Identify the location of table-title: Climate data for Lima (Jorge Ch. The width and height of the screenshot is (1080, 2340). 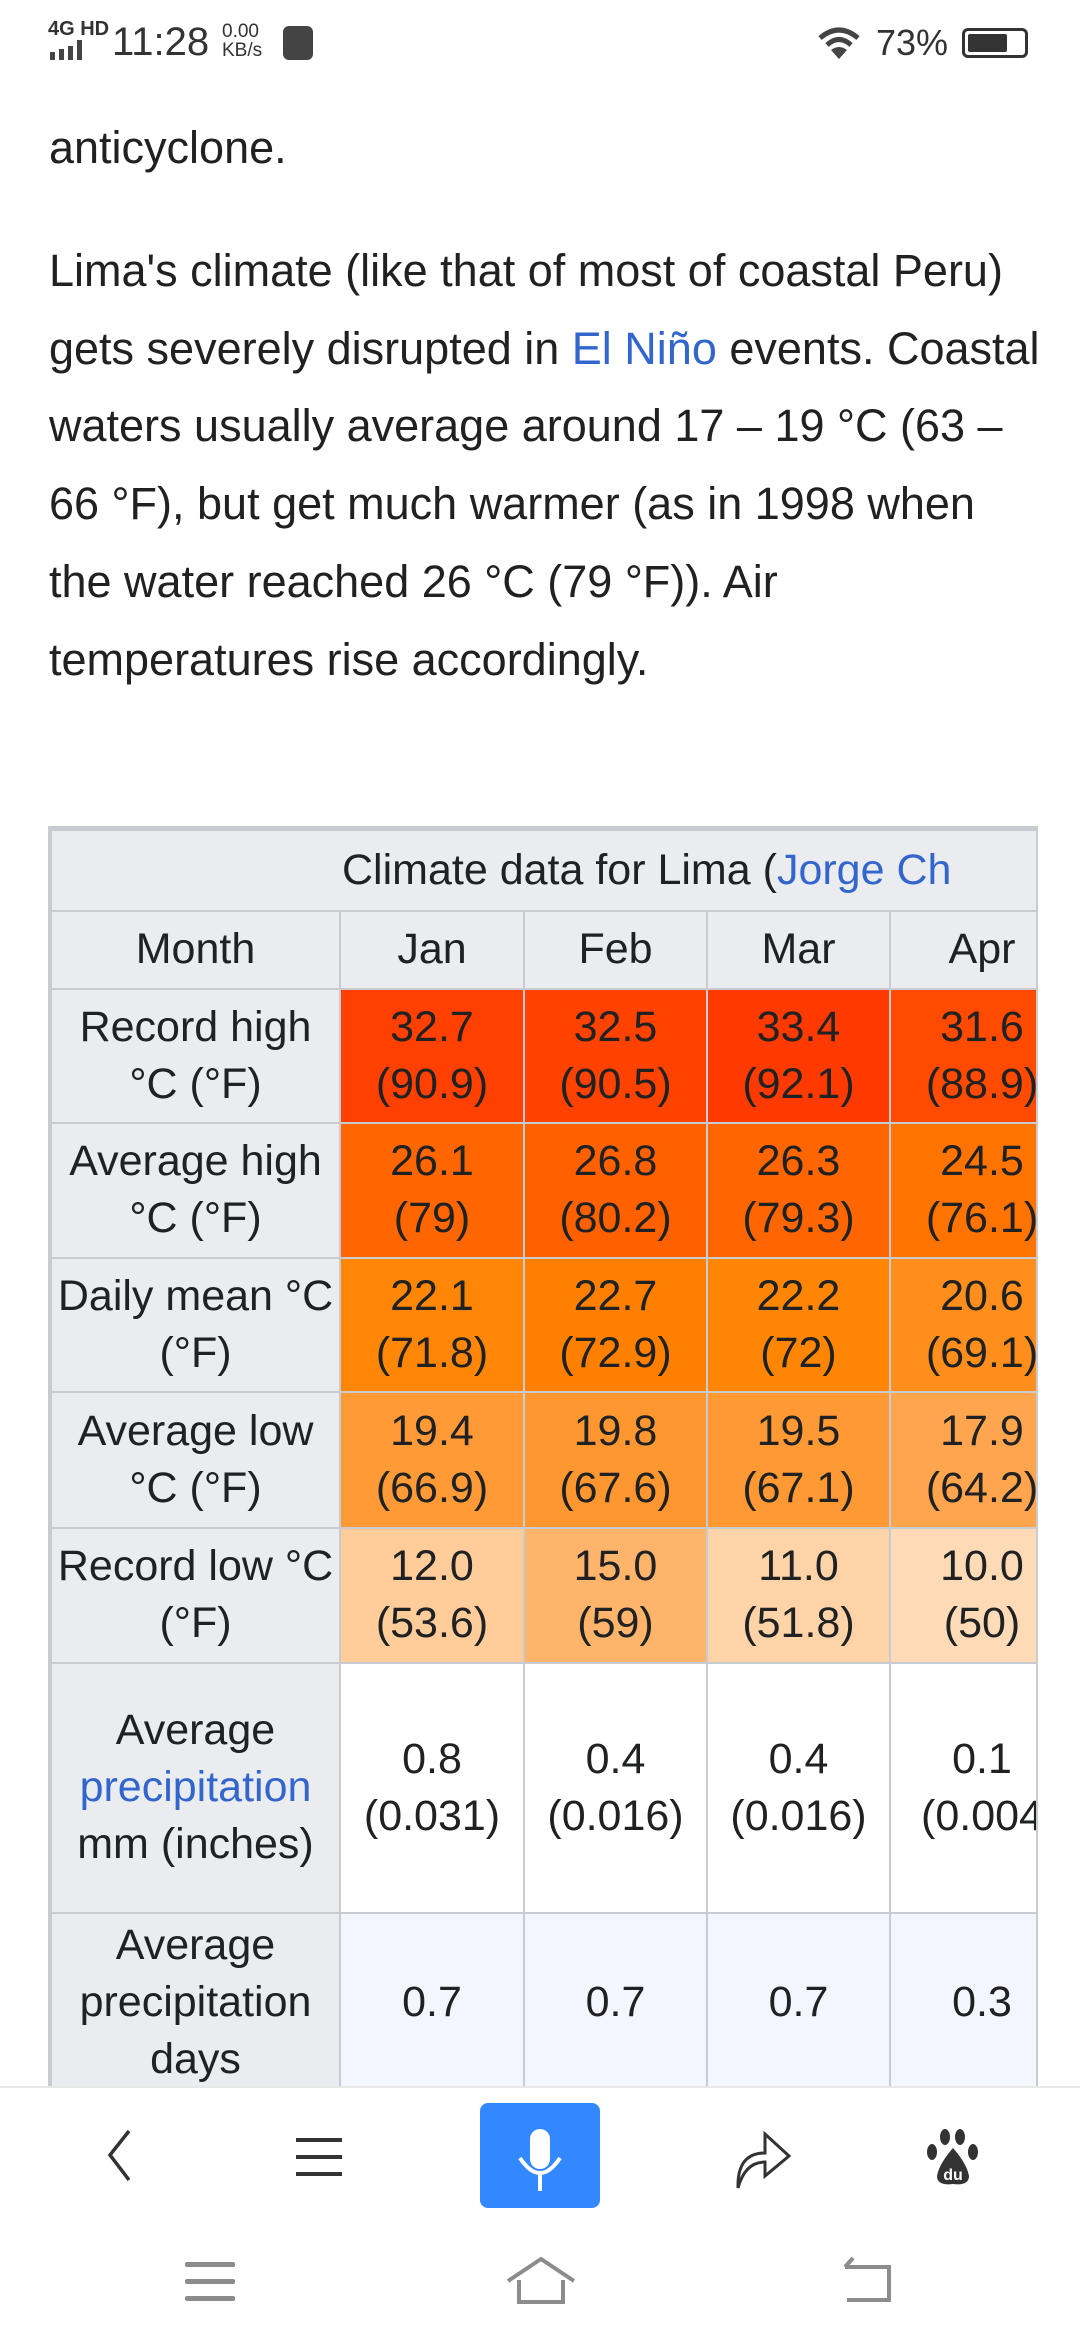
(543, 869).